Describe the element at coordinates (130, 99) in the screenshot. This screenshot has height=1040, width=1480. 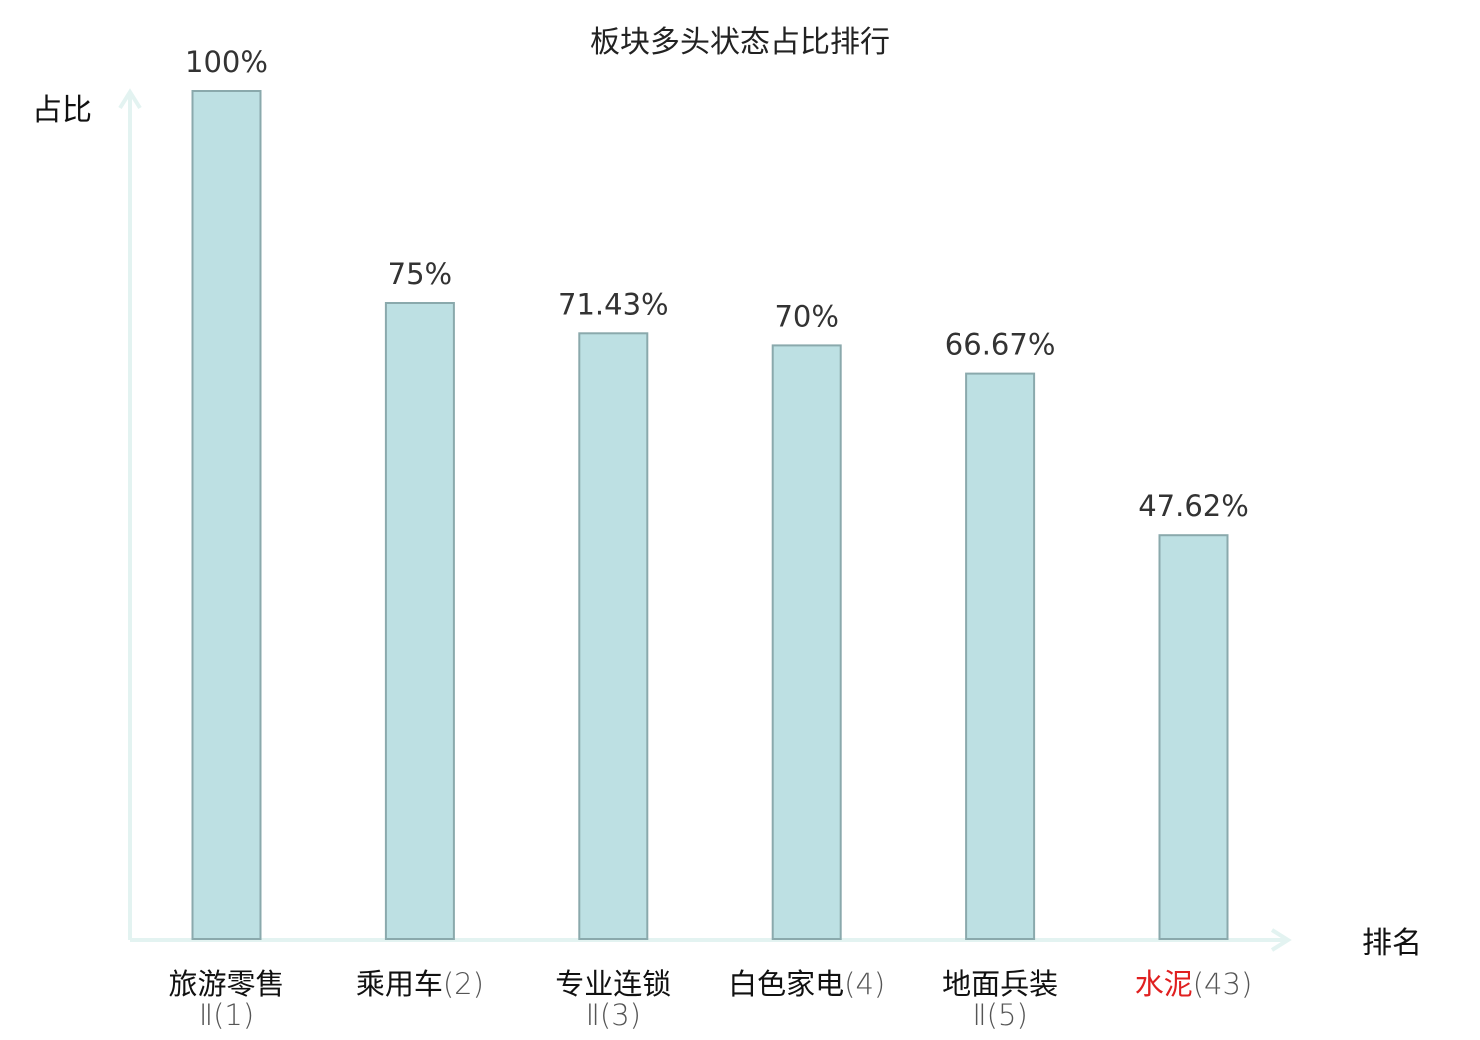
I see `y-axis-arrow-icon` at that location.